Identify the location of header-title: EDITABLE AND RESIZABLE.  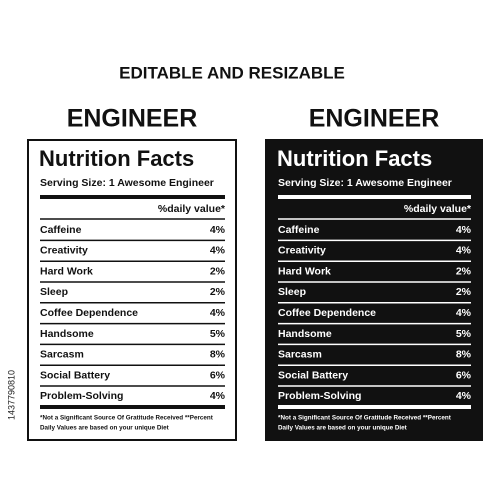
(232, 72).